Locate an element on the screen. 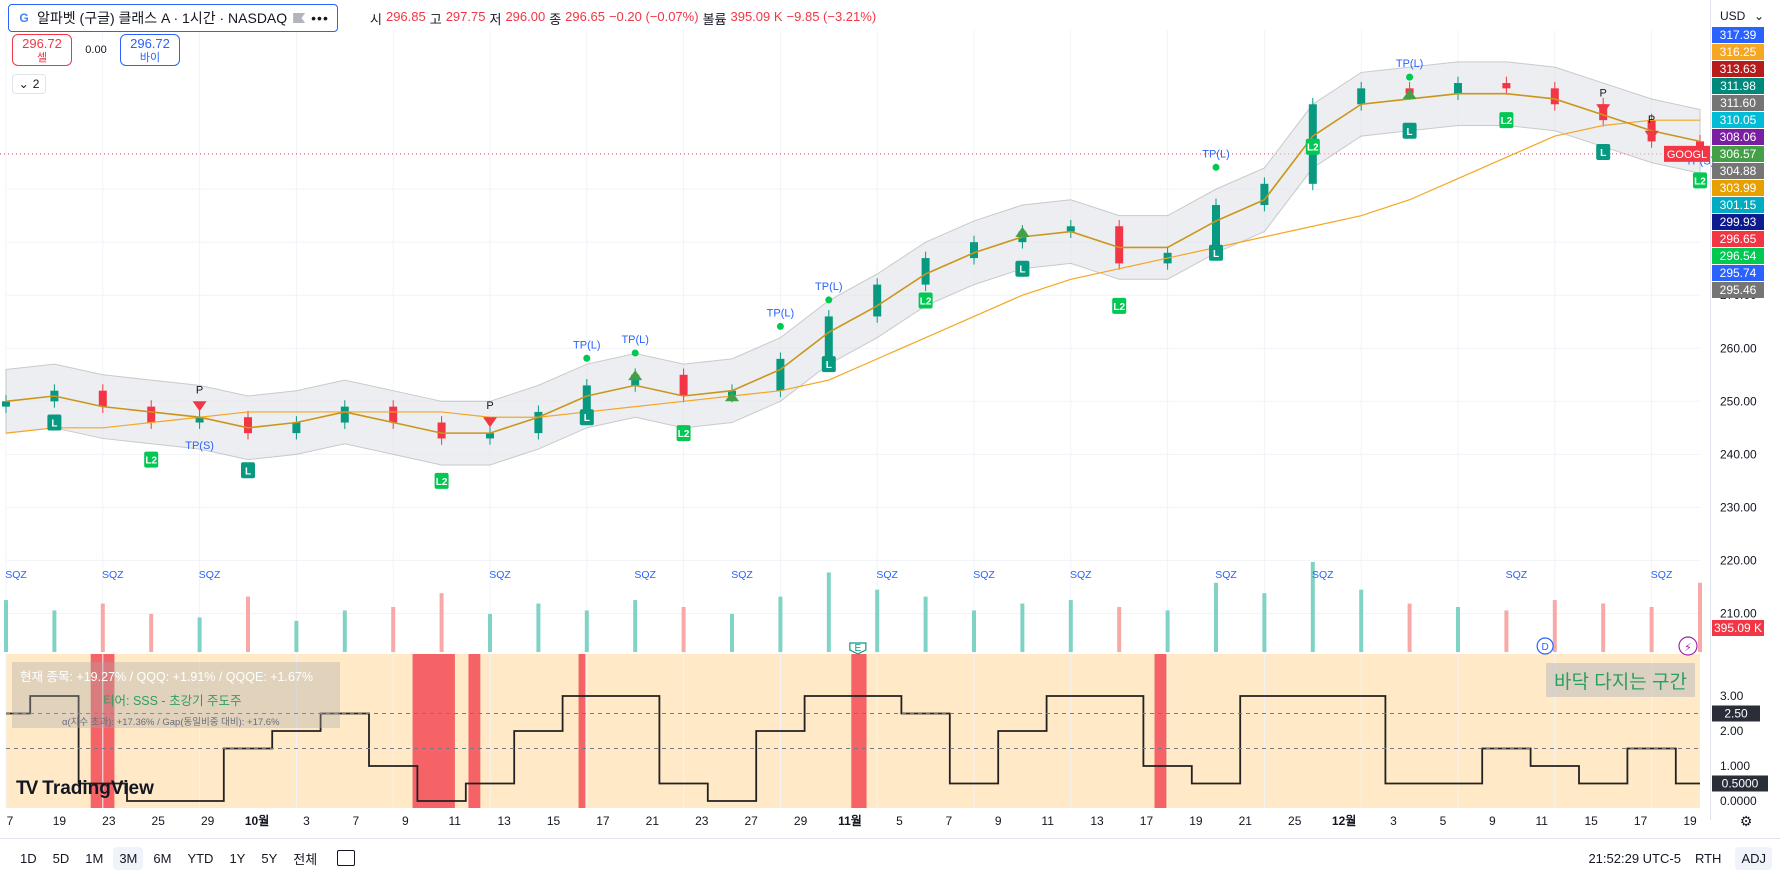  time-tick-6: 3 is located at coordinates (306, 821).